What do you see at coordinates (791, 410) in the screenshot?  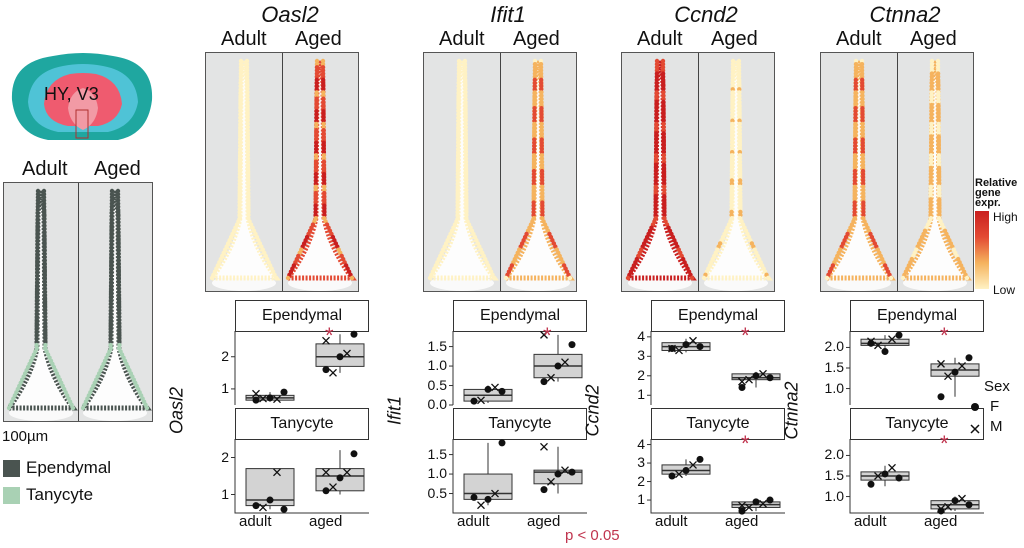 I see `y-axis-label: Ctnna2` at bounding box center [791, 410].